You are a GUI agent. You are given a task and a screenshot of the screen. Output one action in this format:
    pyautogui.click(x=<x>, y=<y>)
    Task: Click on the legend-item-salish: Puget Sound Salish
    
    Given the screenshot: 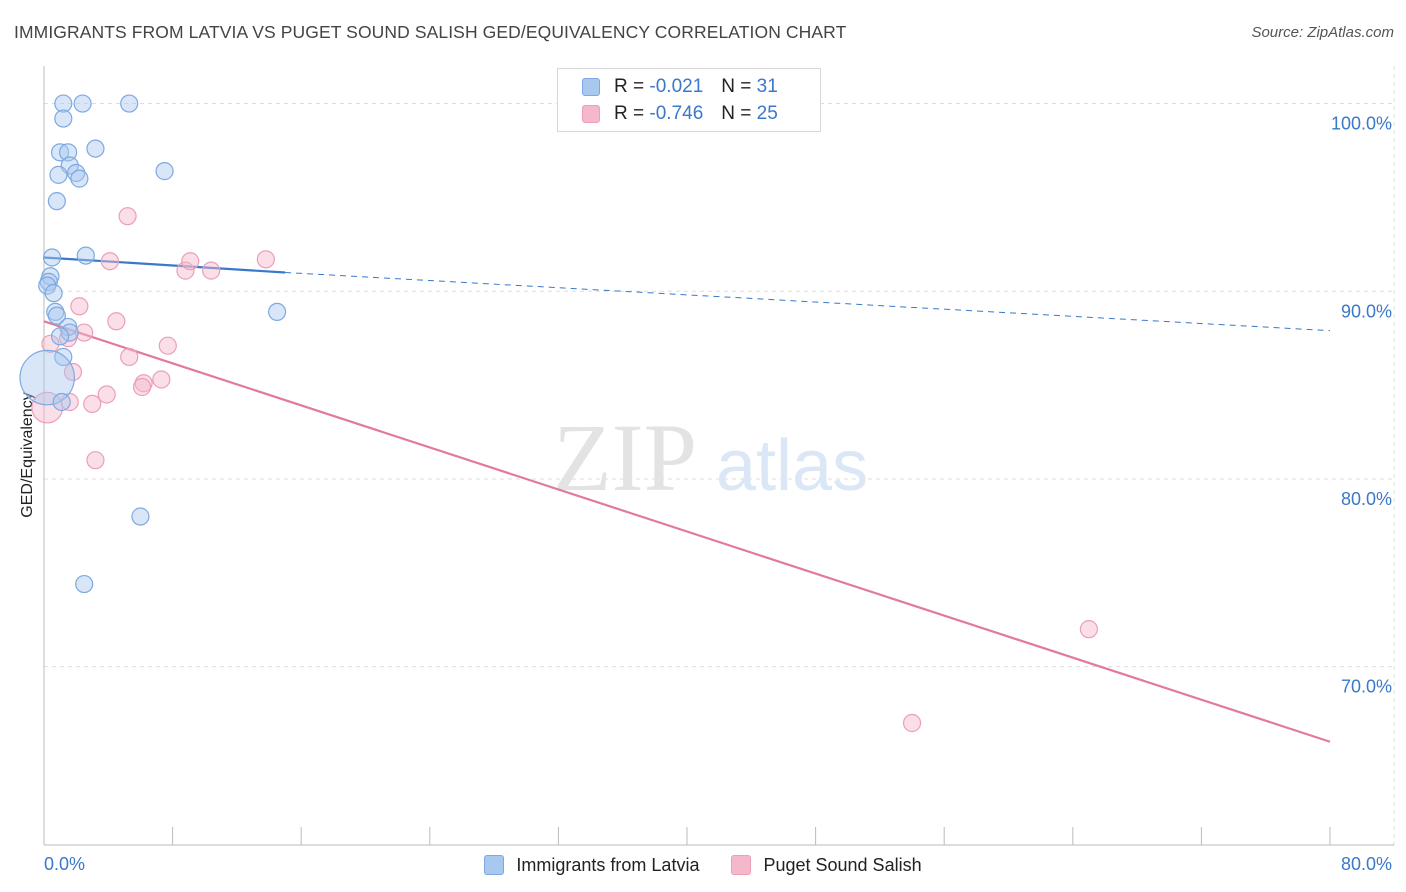 What is the action you would take?
    pyautogui.click(x=826, y=865)
    